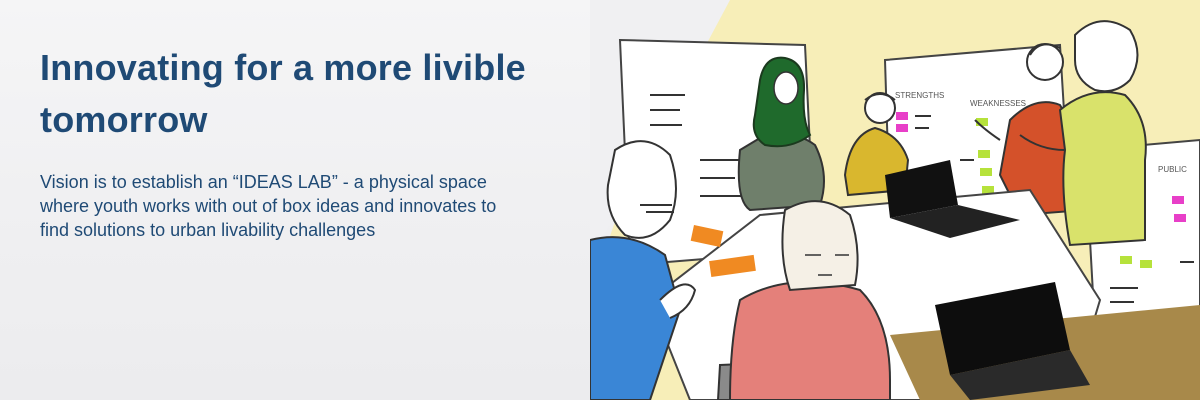 Image resolution: width=1200 pixels, height=400 pixels. Describe the element at coordinates (919, 95) in the screenshot. I see `board-label-strengths: STRENGTHS` at that location.